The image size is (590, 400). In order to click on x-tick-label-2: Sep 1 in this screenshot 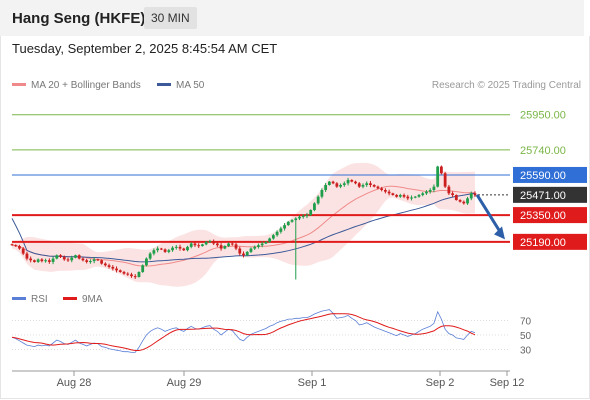, I will do `click(312, 383)`.